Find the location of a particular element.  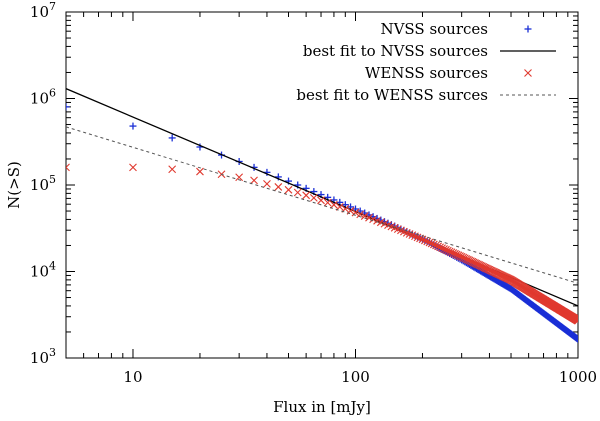

y-tick-label: 10⁵ is located at coordinates (43, 183).